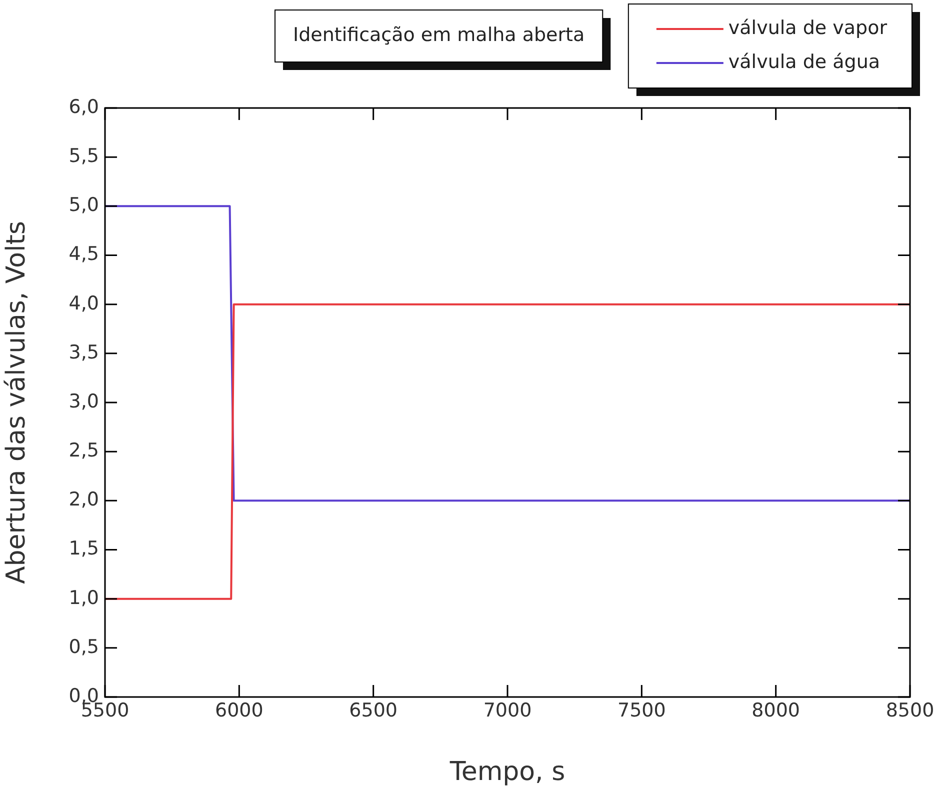  I want to click on x-tick-label: 6500, so click(373, 710).